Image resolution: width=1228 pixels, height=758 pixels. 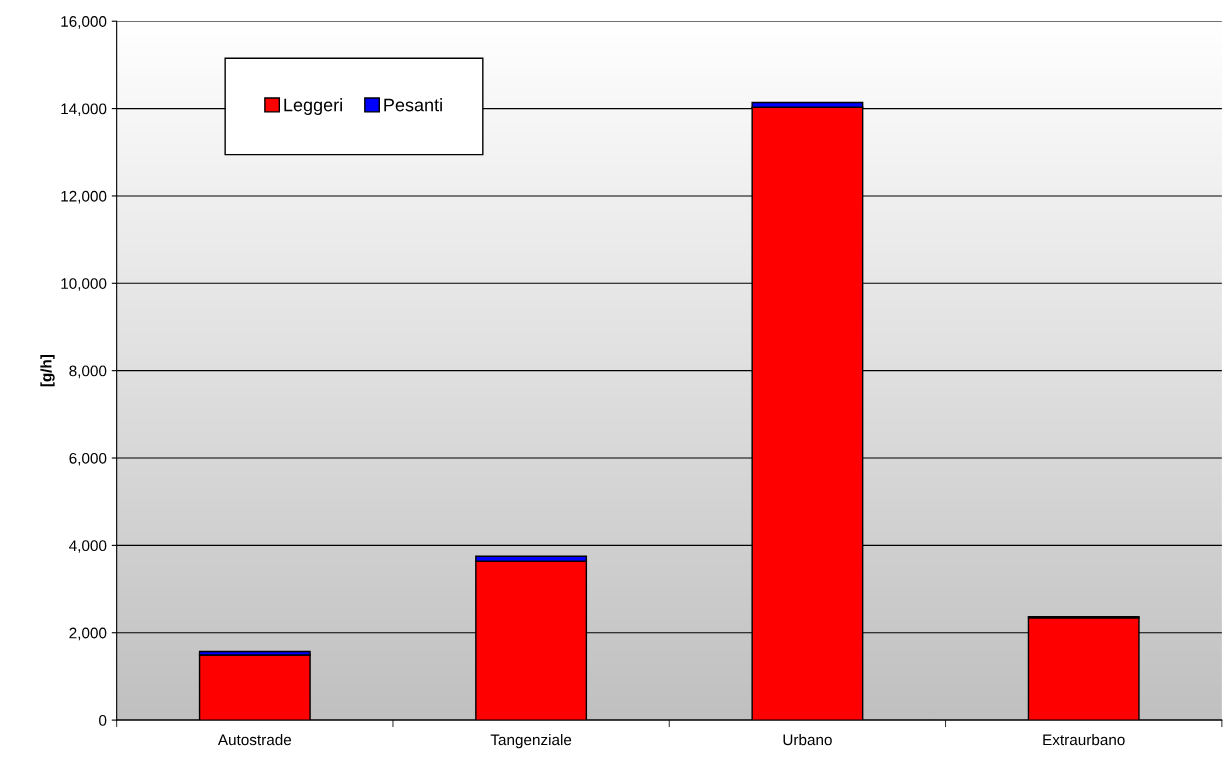 I want to click on legend-label: Pesanti, so click(x=413, y=105).